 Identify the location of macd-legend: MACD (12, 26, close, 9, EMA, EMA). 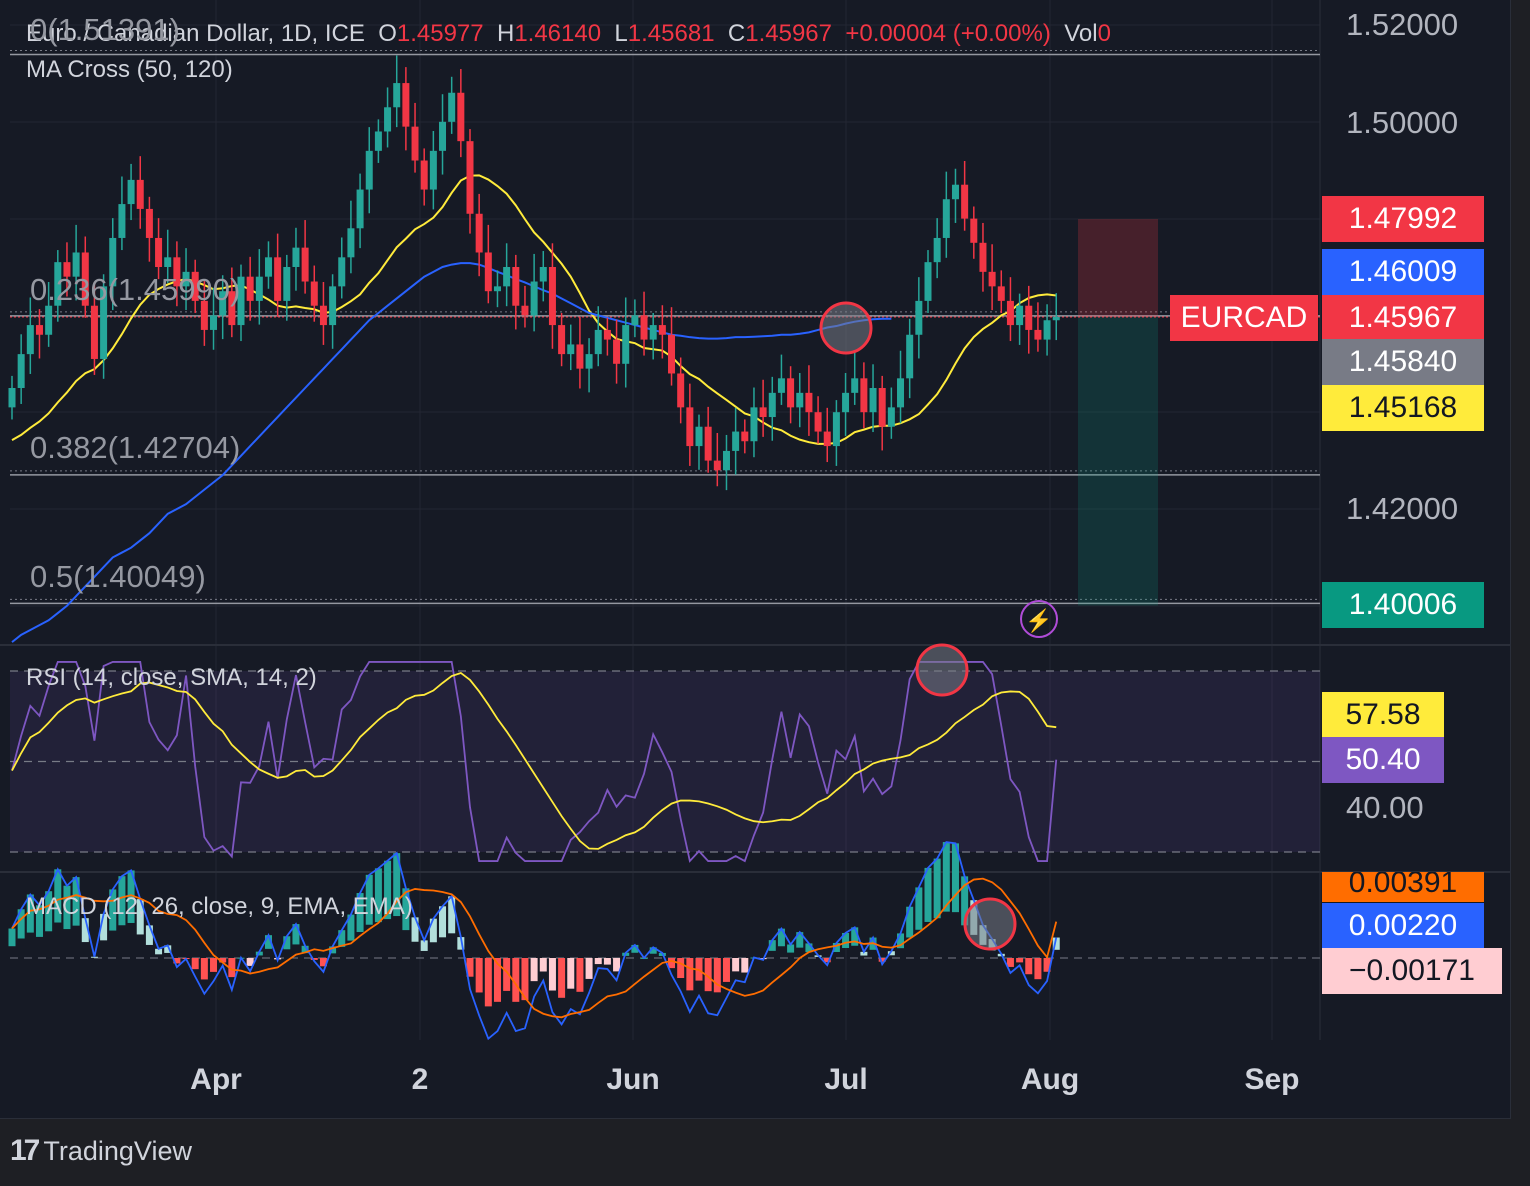
(219, 906).